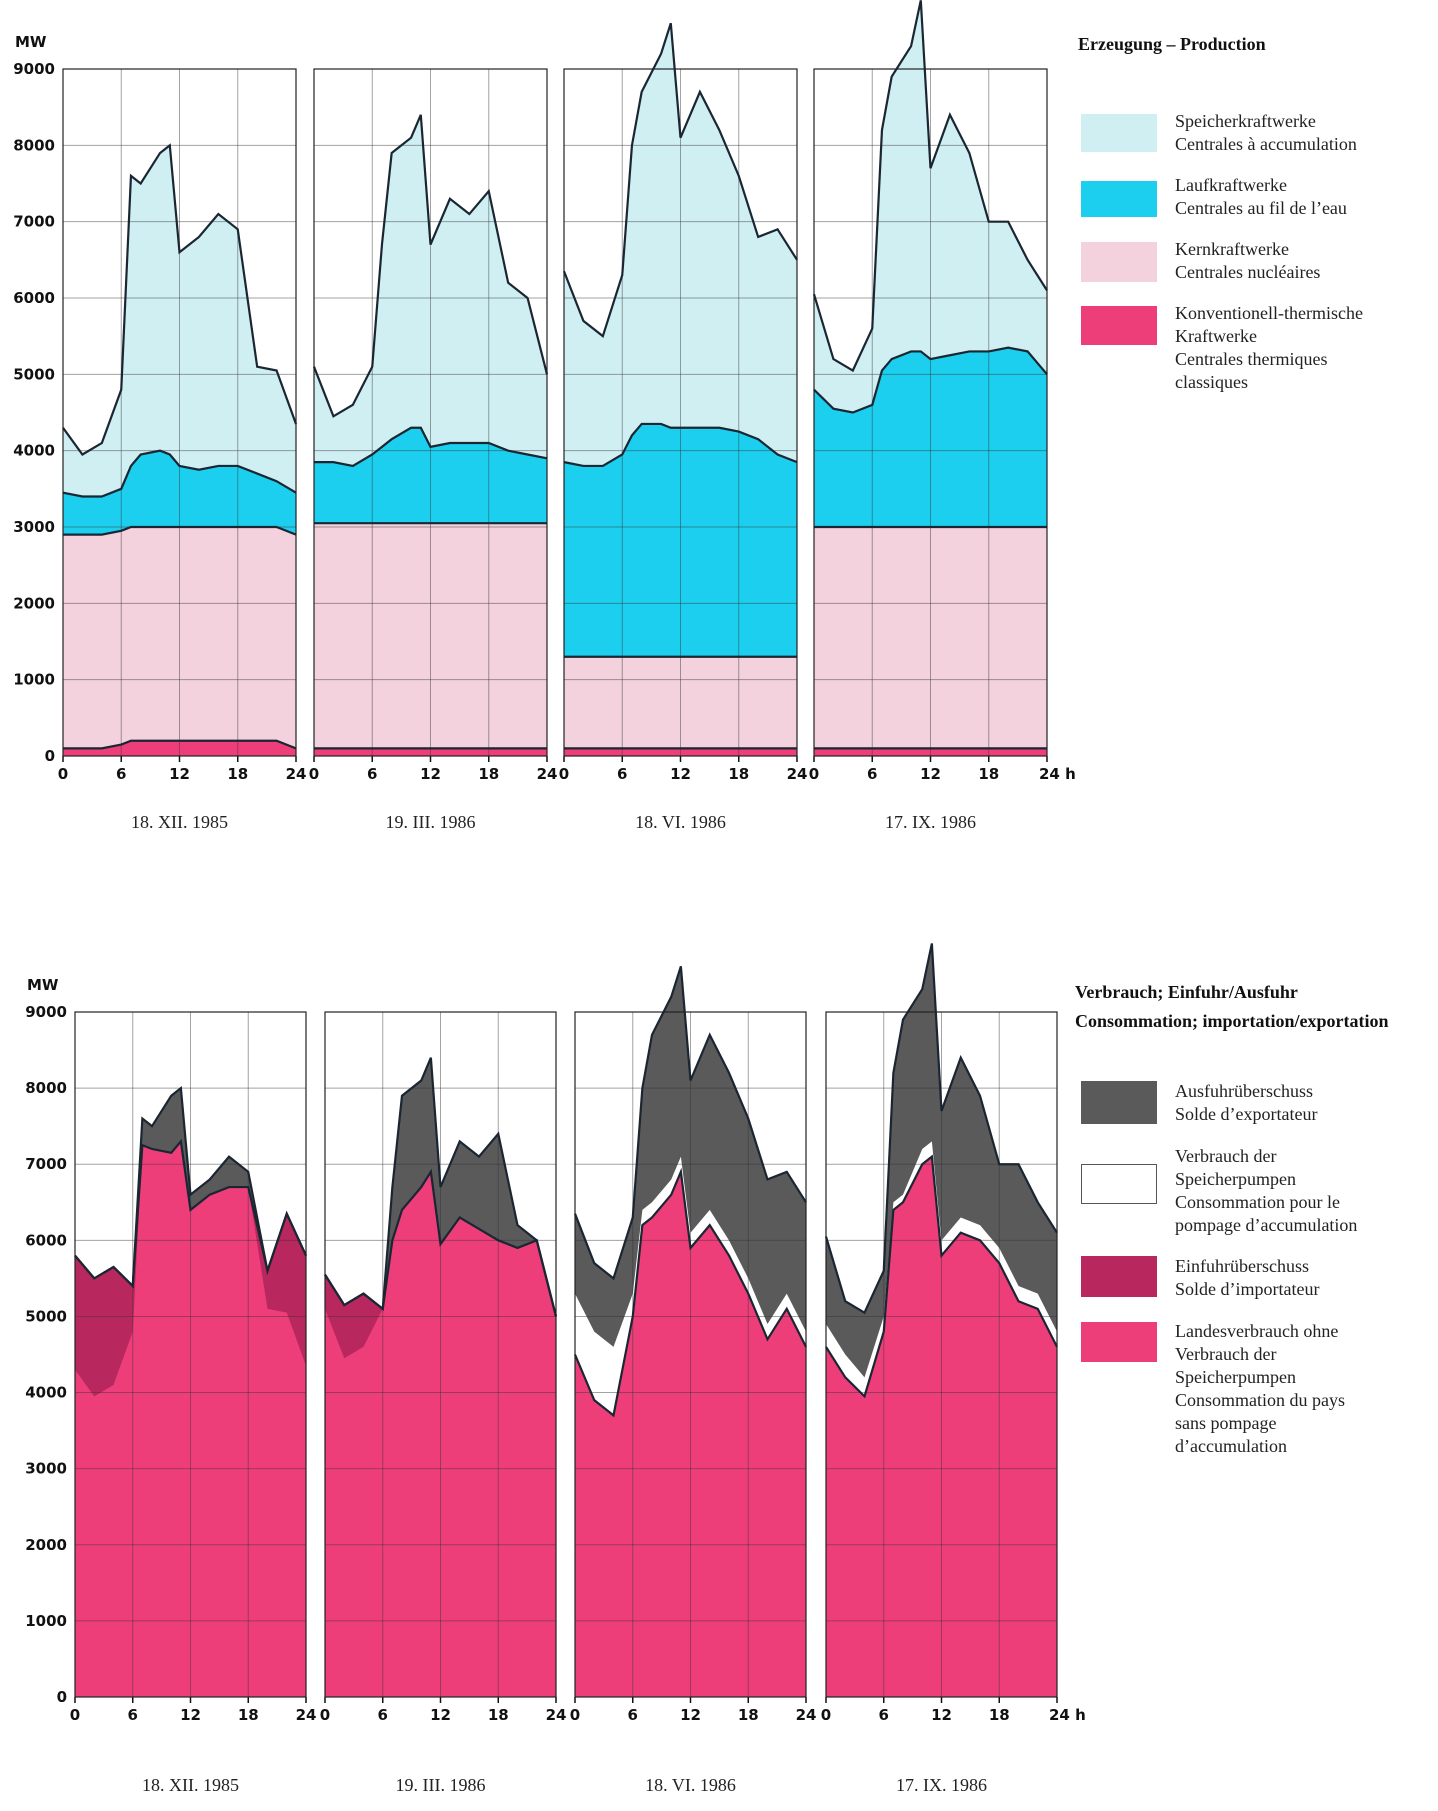 The height and width of the screenshot is (1811, 1438). Describe the element at coordinates (1057, 774) in the screenshot. I see `x-tick-label: 24 h` at that location.